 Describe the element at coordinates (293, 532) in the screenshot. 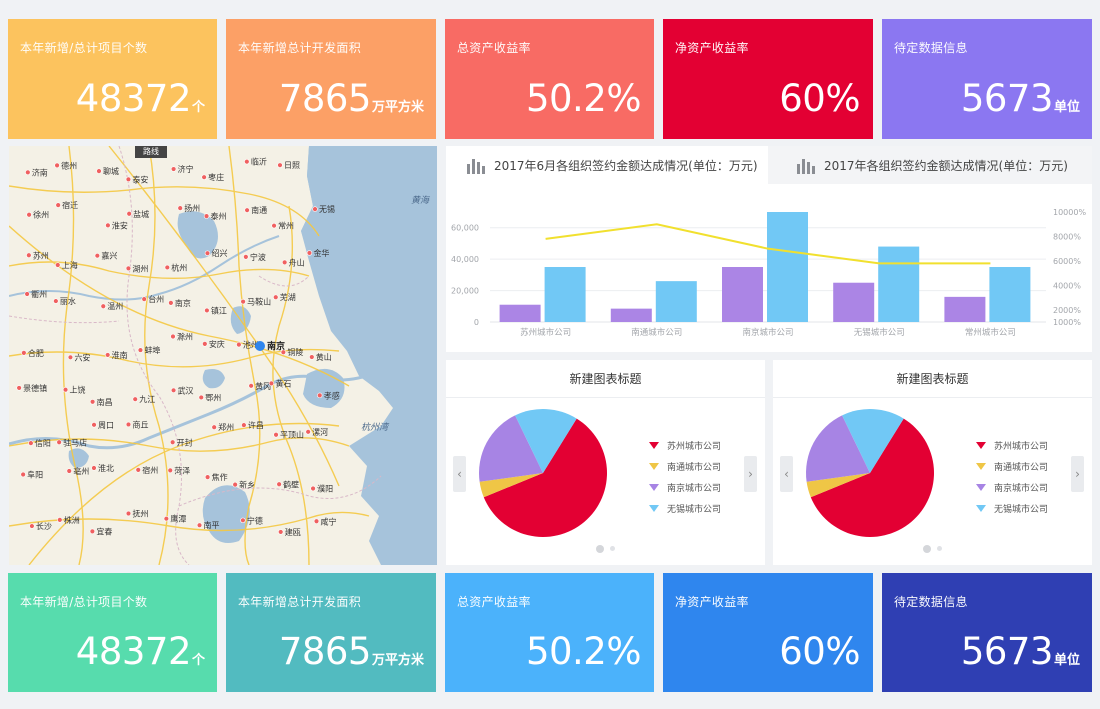

I see `svg-text: 建瓯` at that location.